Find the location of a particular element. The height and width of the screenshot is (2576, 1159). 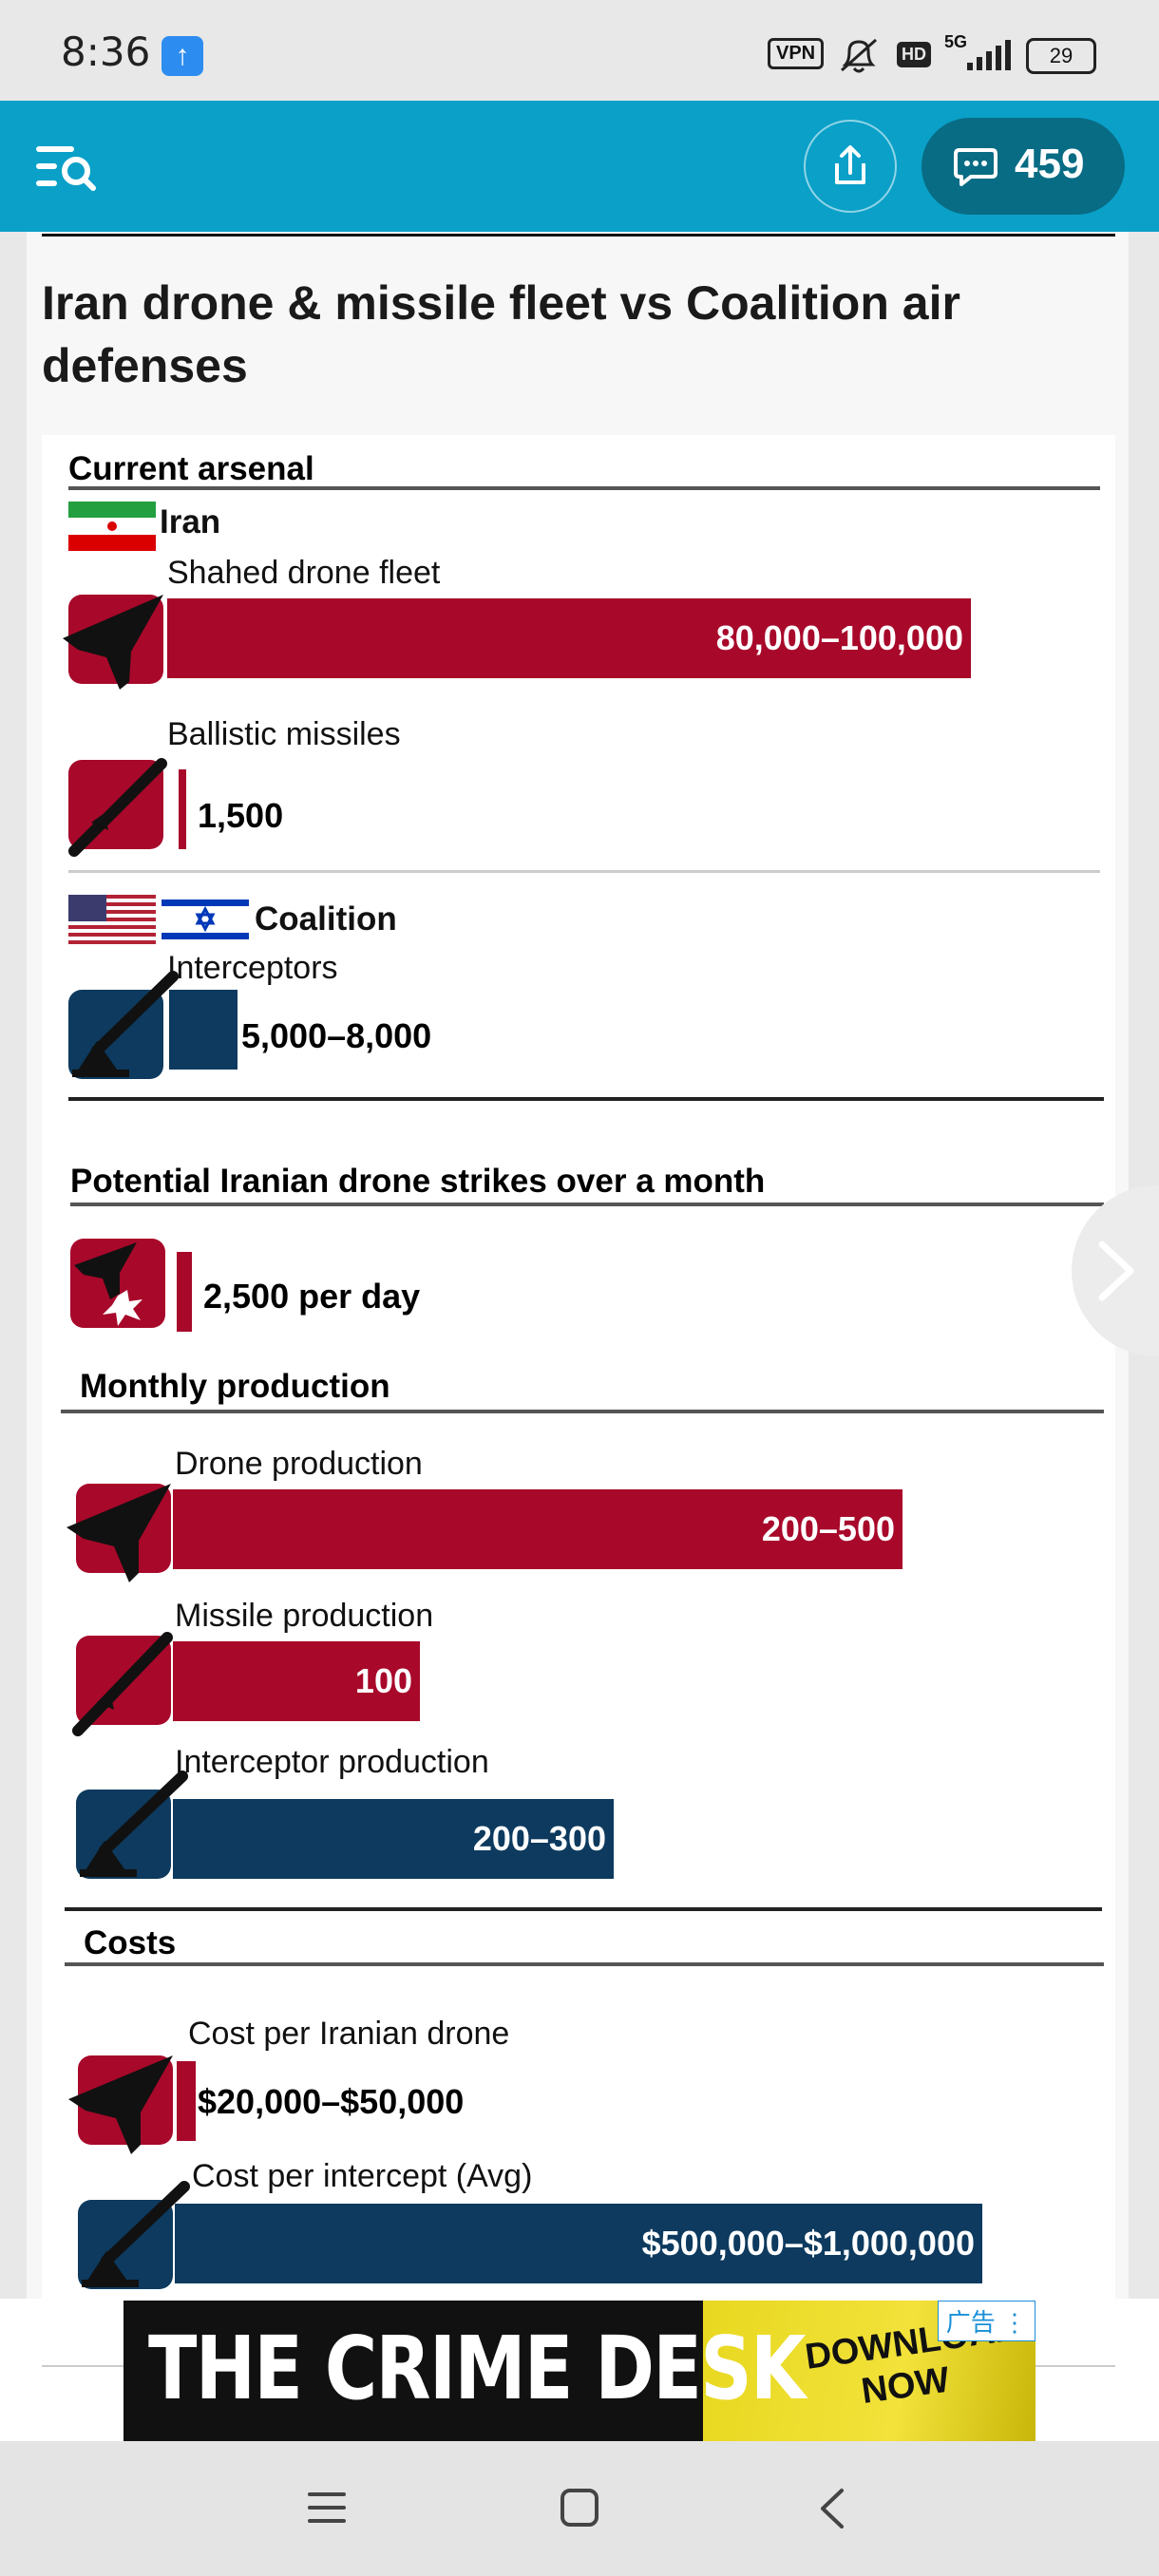

drone-production-label: Drone production is located at coordinates (299, 1464).